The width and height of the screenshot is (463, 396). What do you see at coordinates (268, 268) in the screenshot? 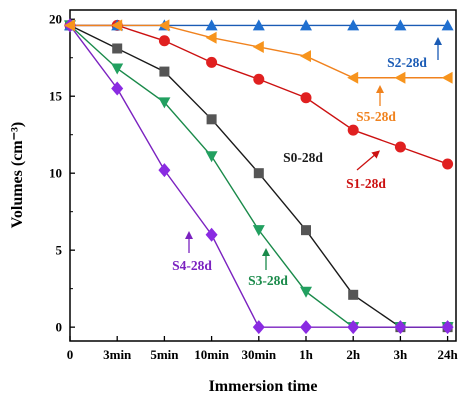
I see `annotation-s3: S3-28d` at bounding box center [268, 268].